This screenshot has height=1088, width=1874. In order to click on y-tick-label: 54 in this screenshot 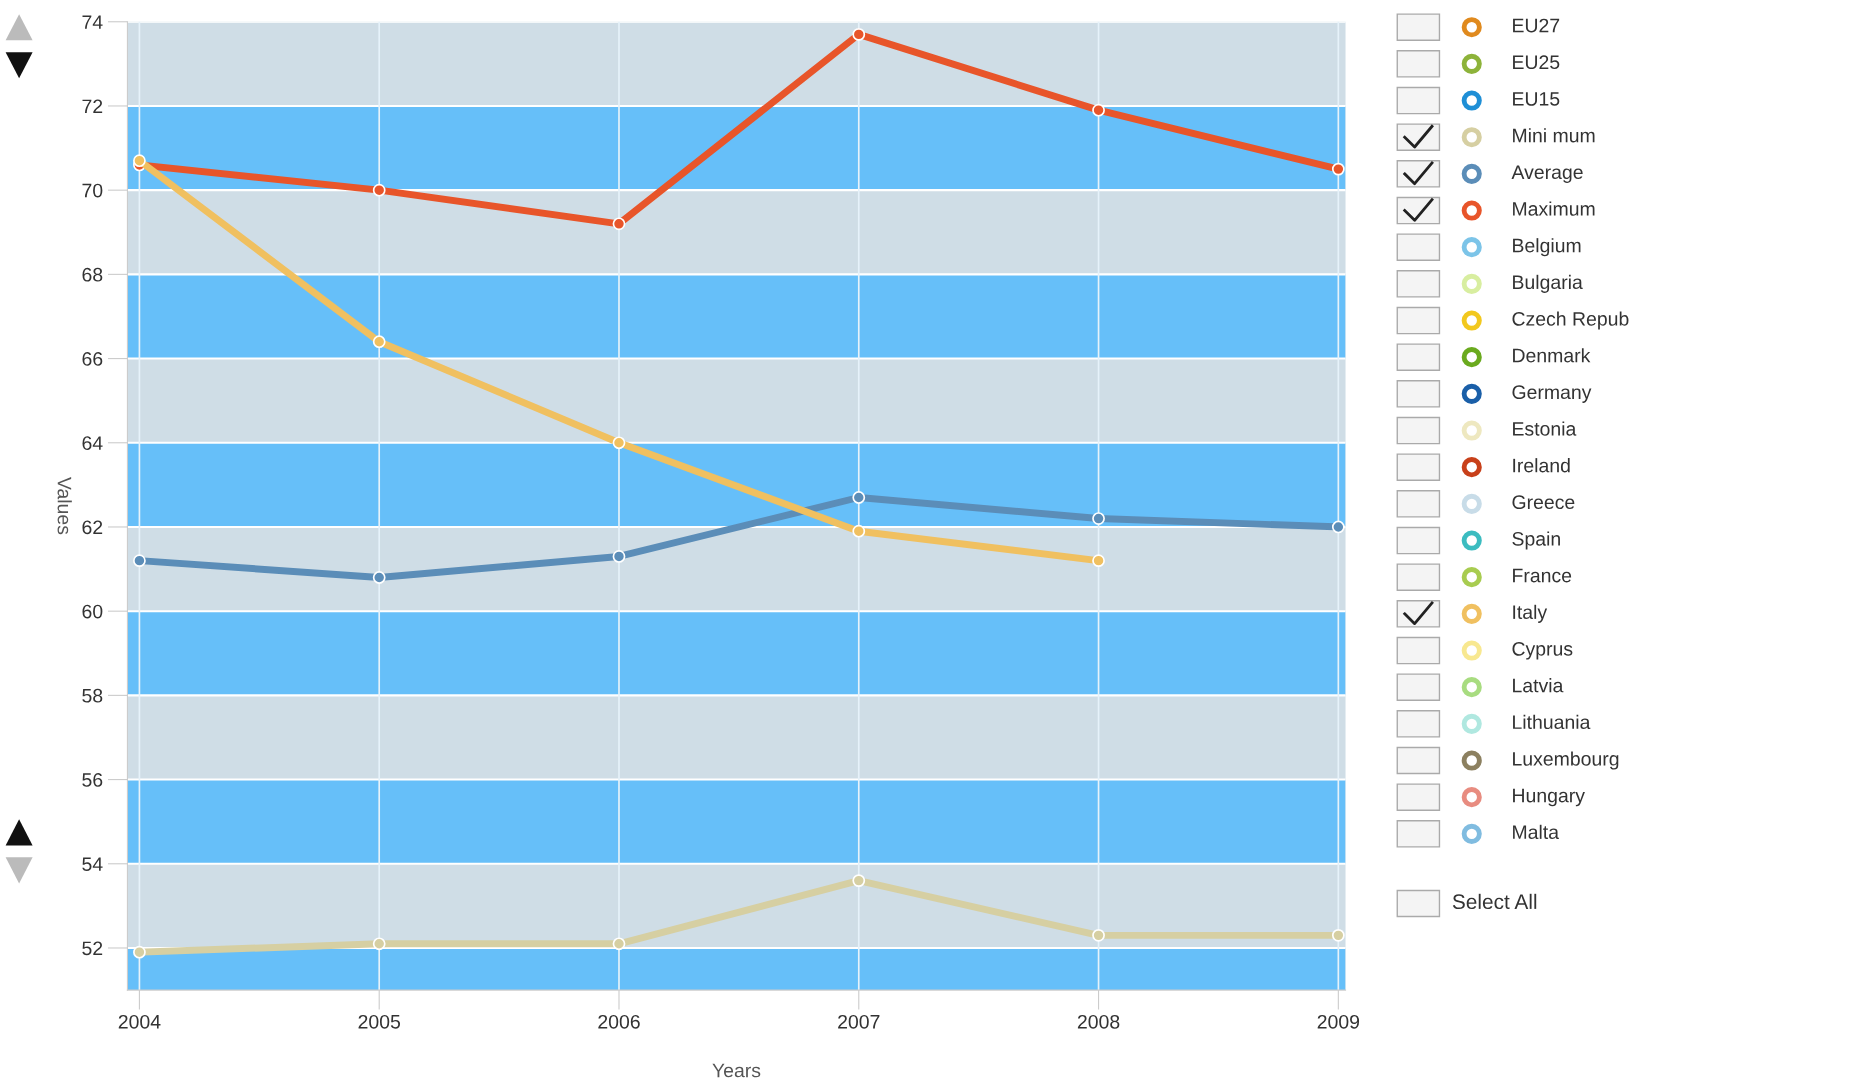, I will do `click(92, 864)`.